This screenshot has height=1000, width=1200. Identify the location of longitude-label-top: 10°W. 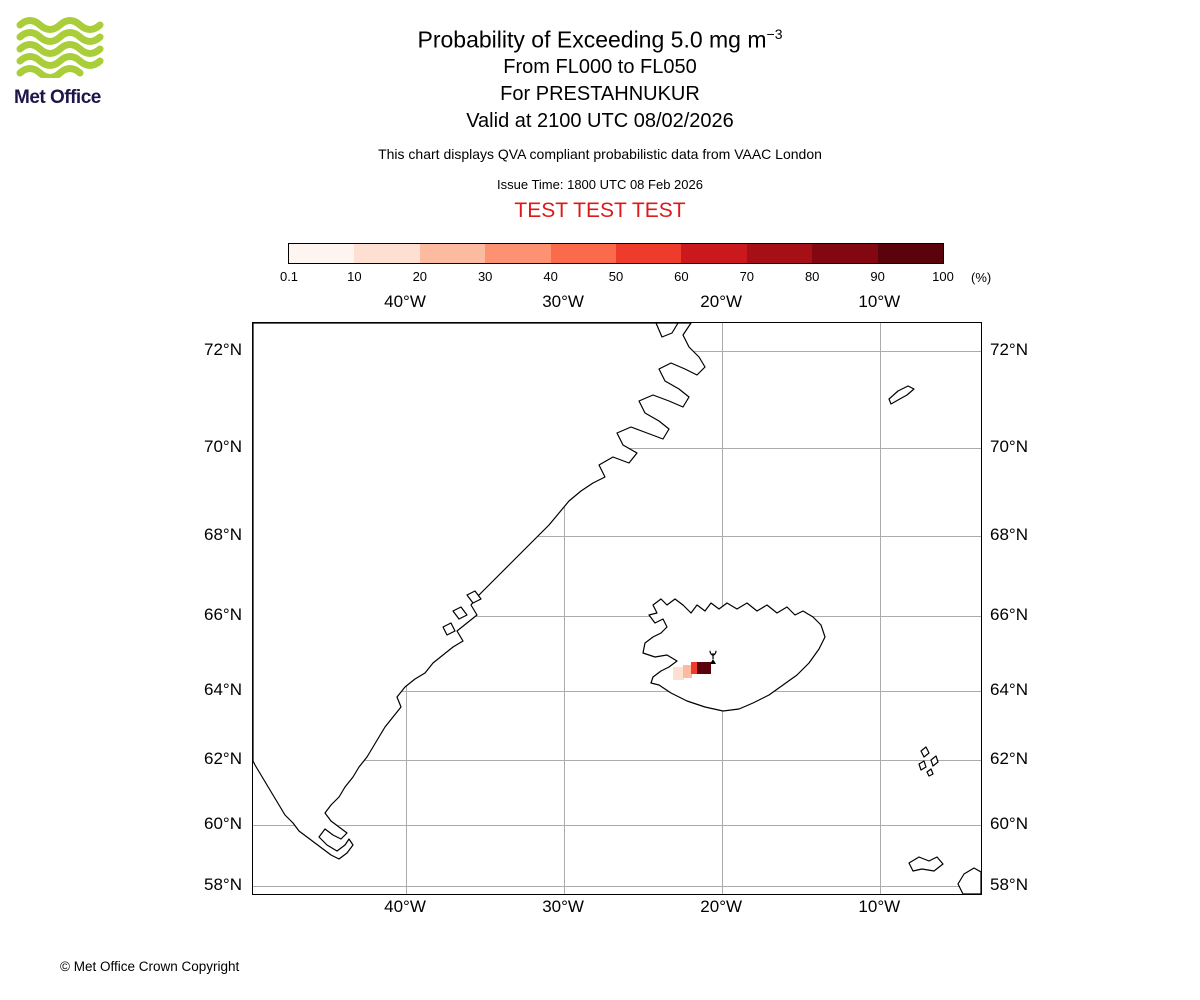
(879, 301).